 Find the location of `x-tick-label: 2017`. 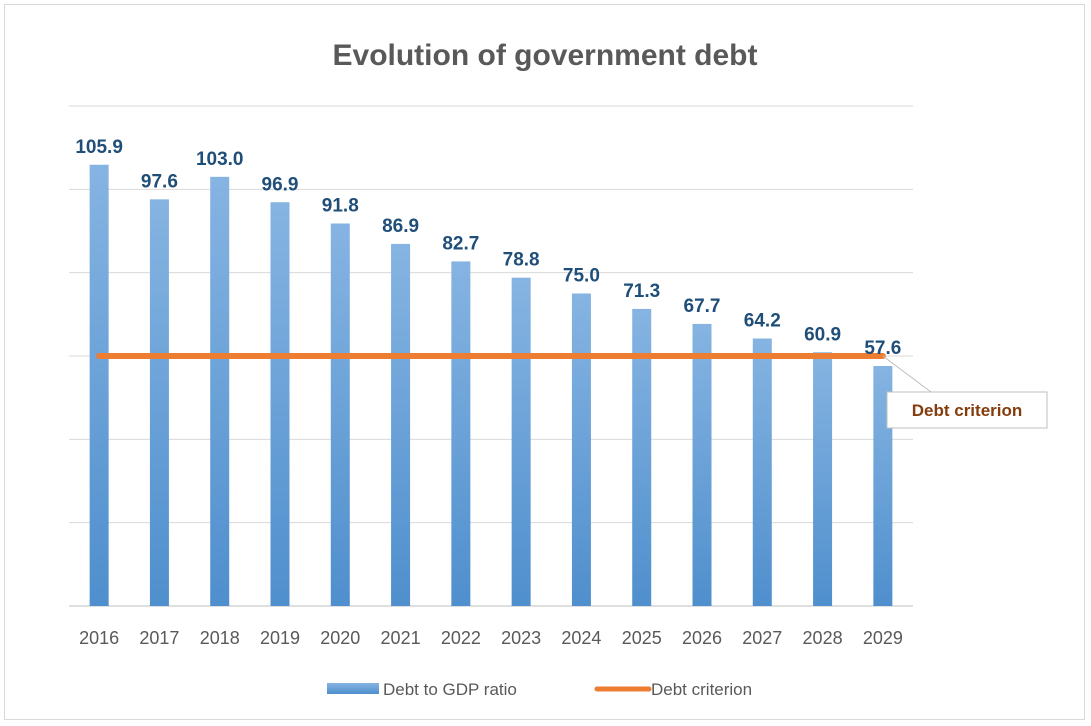

x-tick-label: 2017 is located at coordinates (159, 638).